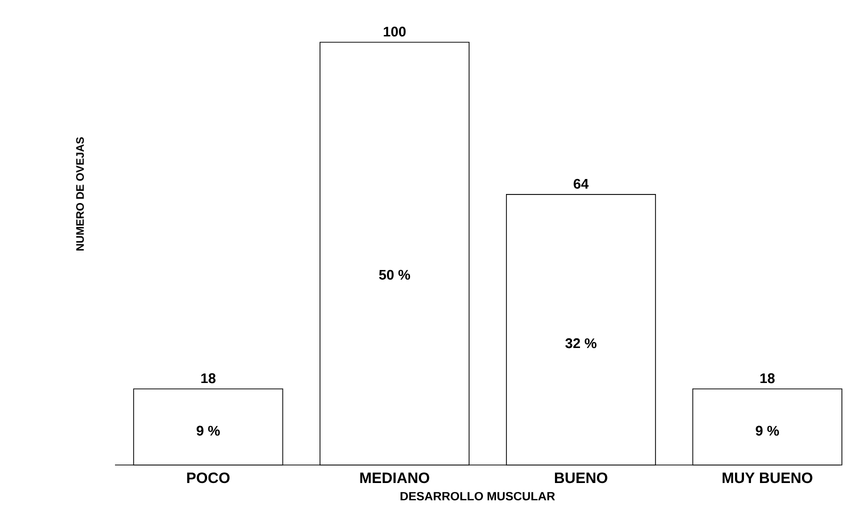 Image resolution: width=857 pixels, height=524 pixels. Describe the element at coordinates (80, 193) in the screenshot. I see `y-axis-title: NUMERO DE OVEJAS` at that location.